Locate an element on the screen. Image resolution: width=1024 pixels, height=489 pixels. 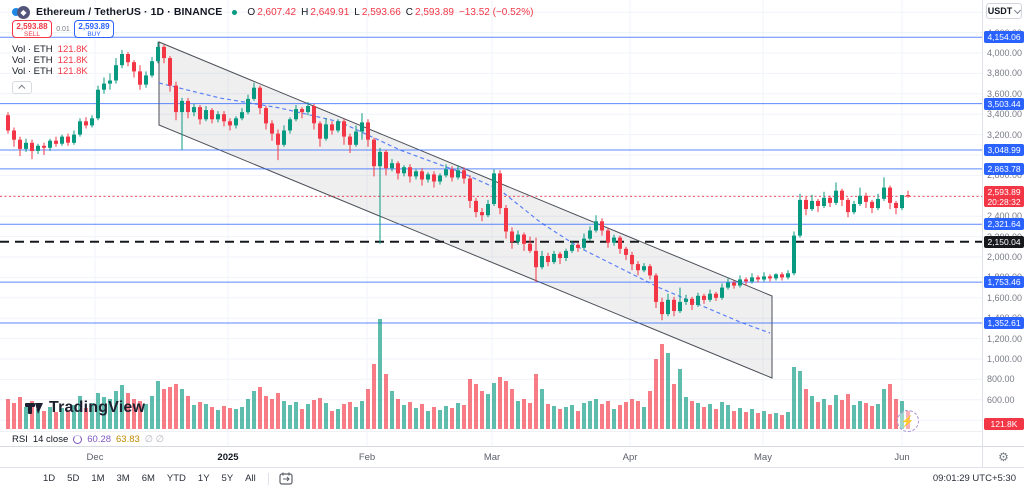
range-button-5y: 5Y is located at coordinates (227, 478).